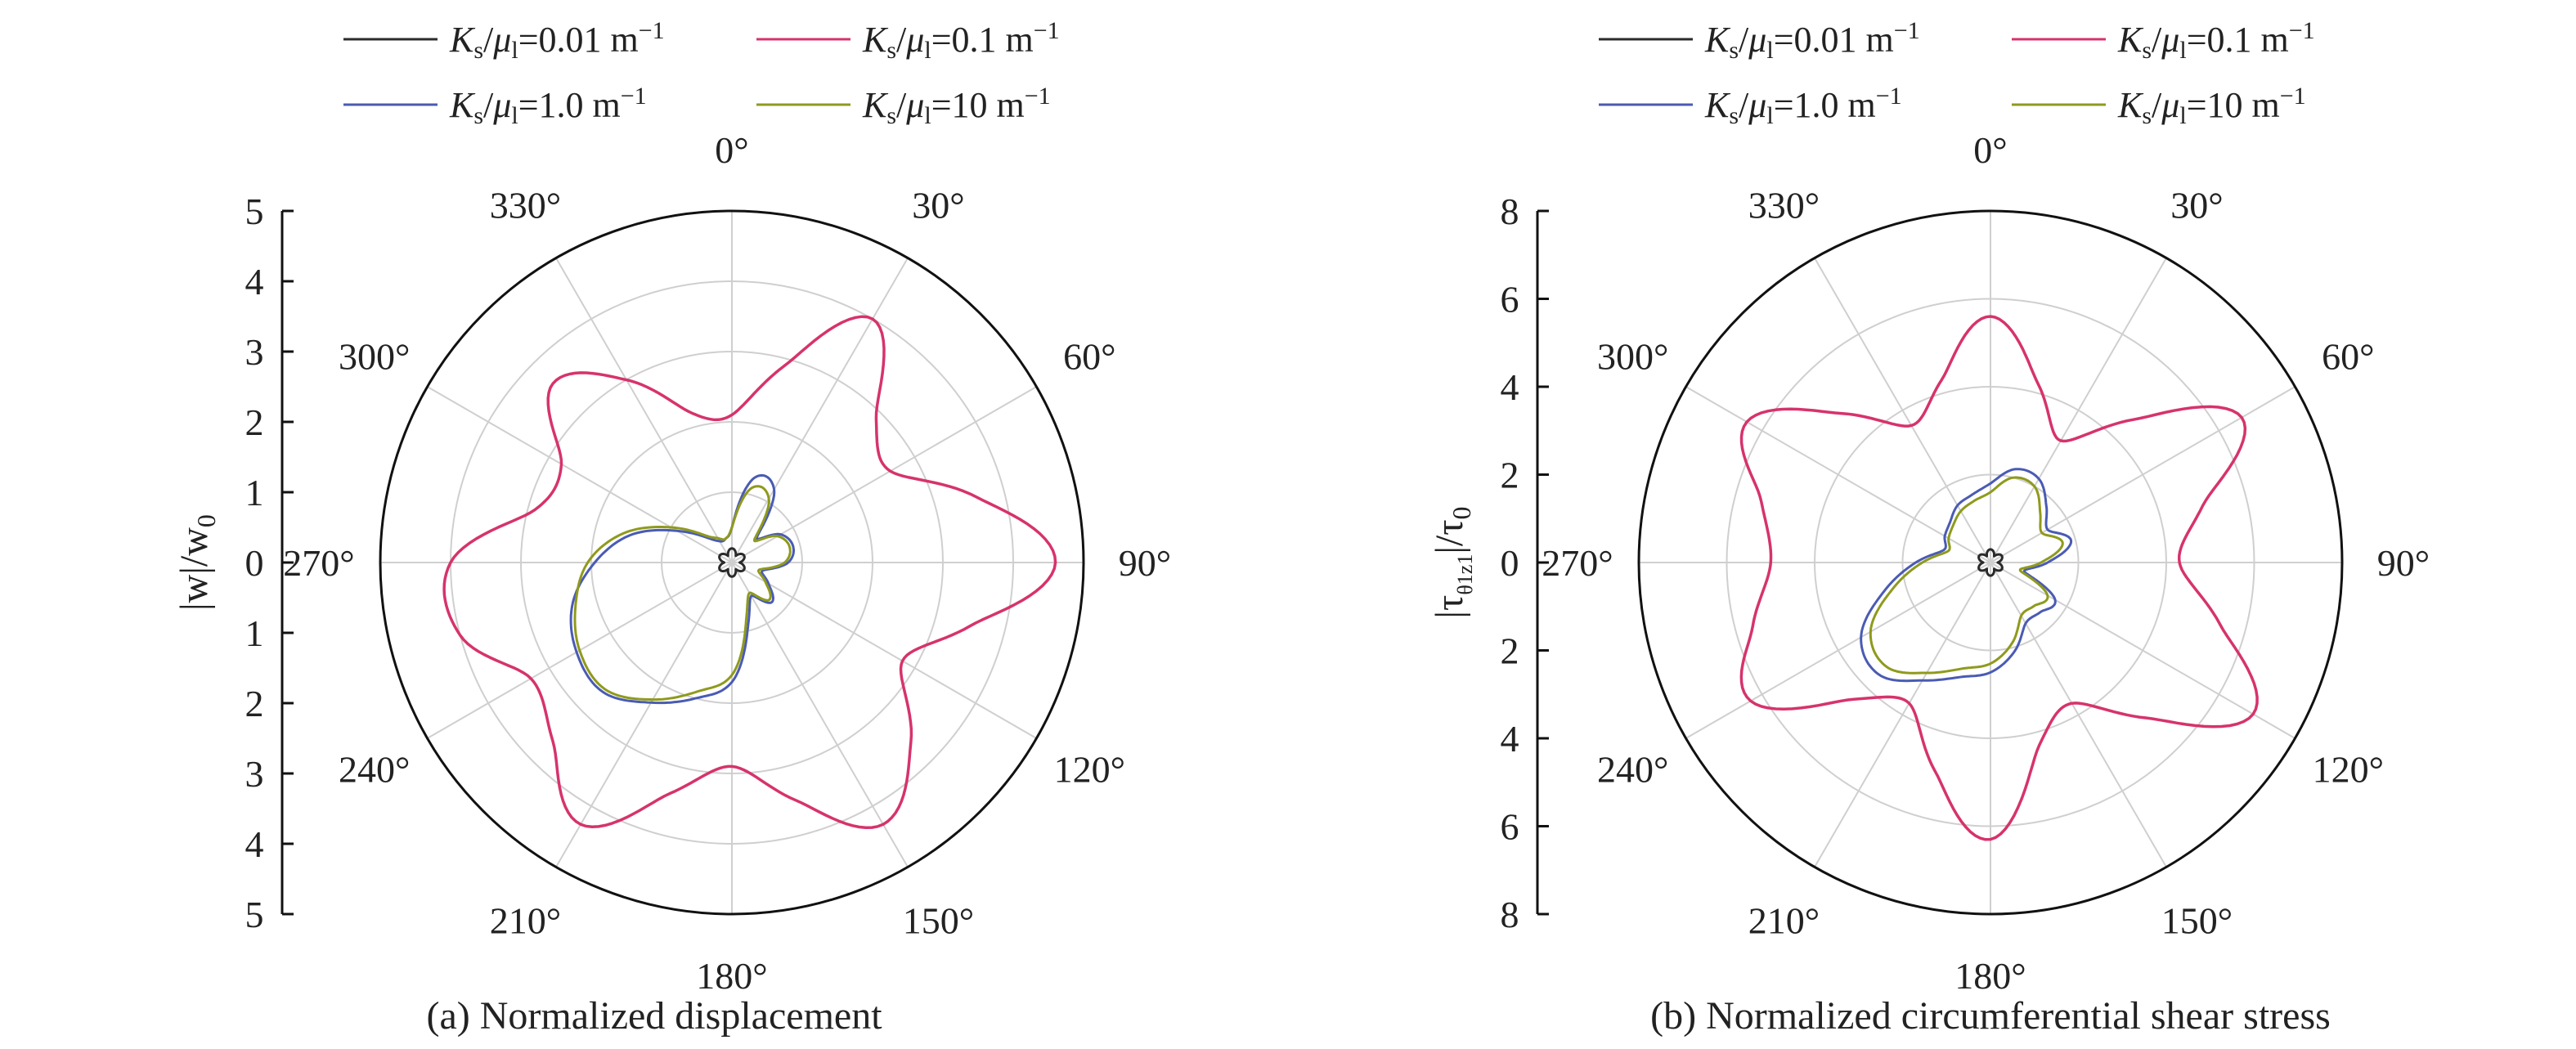 Image resolution: width=2576 pixels, height=1049 pixels. I want to click on radial-axis-title: |w|/w0, so click(197, 562).